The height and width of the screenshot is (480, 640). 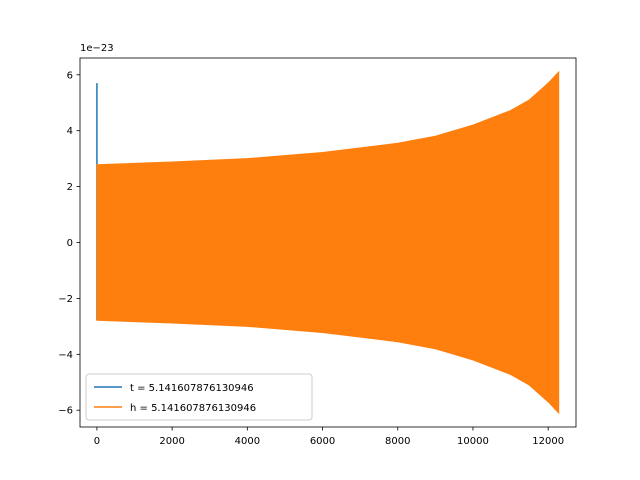 I want to click on y-tick-label: 2, so click(x=70, y=187).